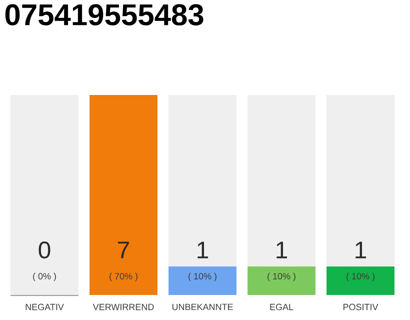 This screenshot has width=410, height=320. What do you see at coordinates (124, 277) in the screenshot?
I see `data-label: ( 70% )` at bounding box center [124, 277].